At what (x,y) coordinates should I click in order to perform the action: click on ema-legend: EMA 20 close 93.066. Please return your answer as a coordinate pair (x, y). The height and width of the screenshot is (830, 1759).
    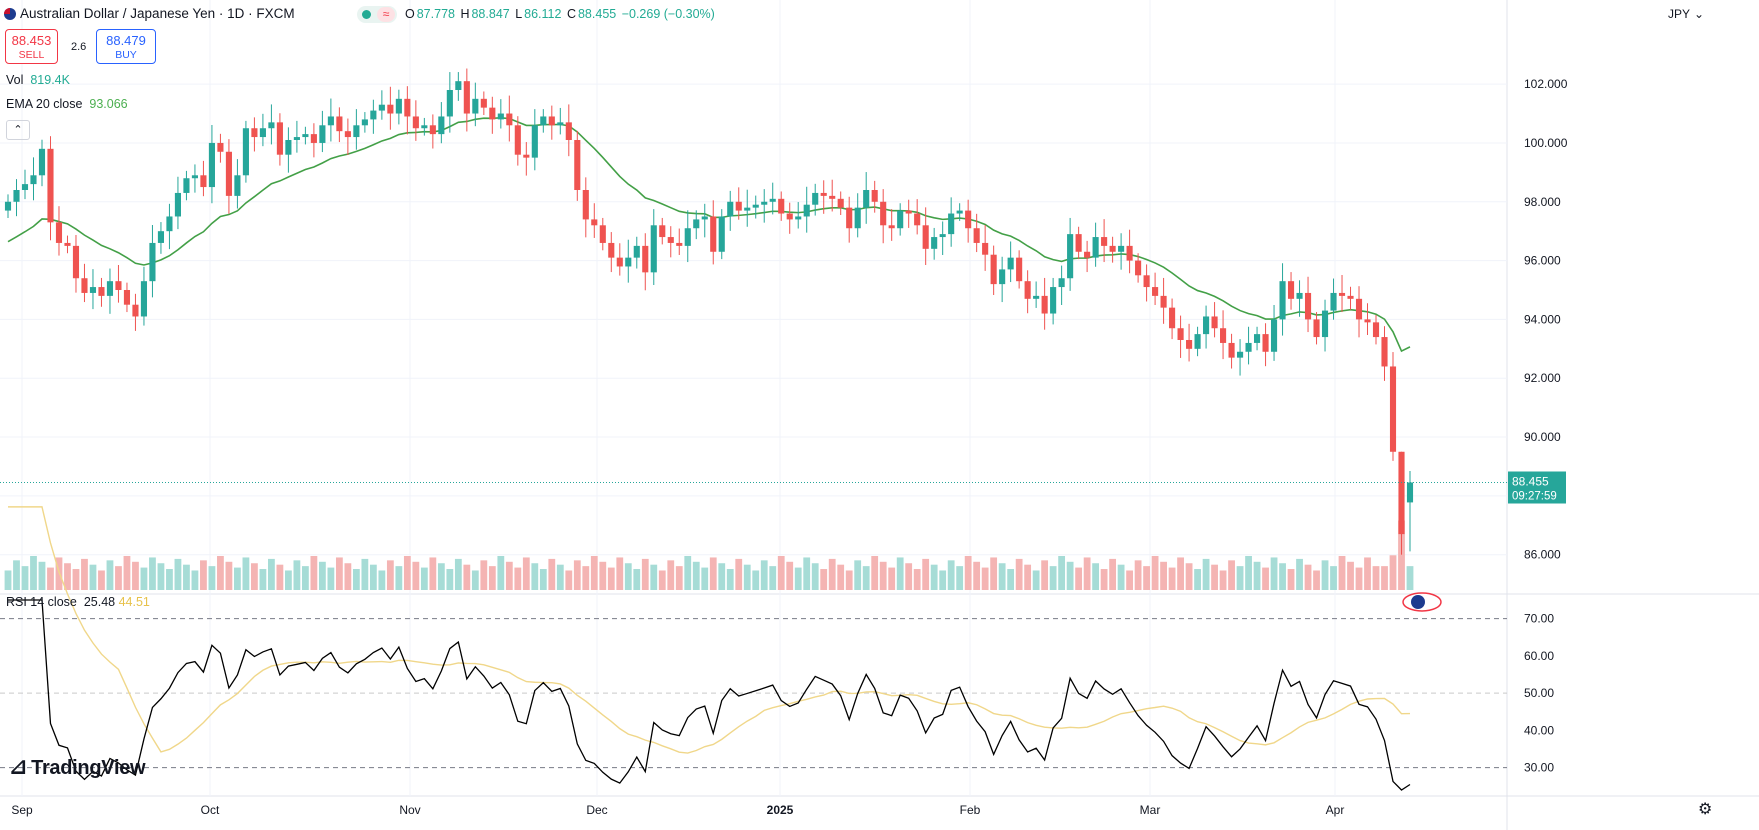
    Looking at the image, I should click on (67, 104).